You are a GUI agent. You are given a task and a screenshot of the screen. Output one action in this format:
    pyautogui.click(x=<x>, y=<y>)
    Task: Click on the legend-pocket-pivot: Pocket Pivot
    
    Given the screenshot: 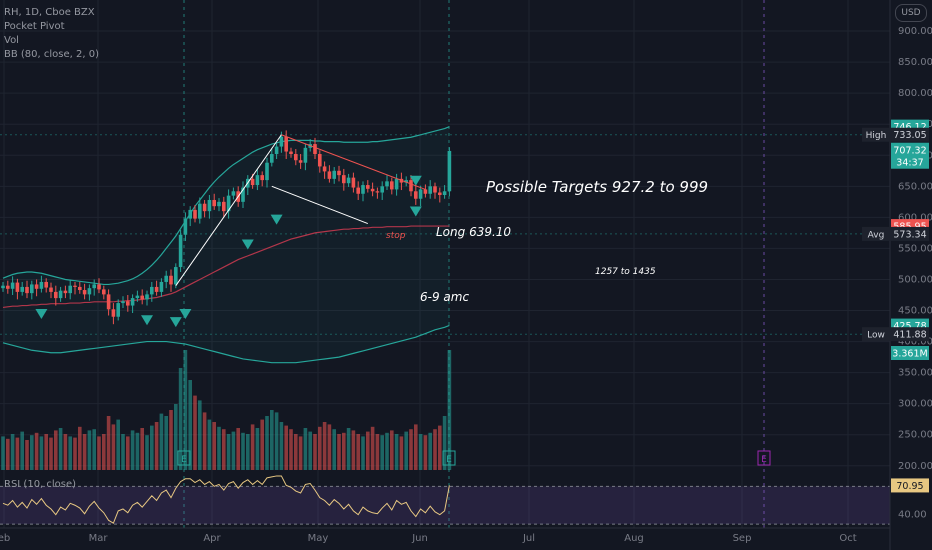 What is the action you would take?
    pyautogui.click(x=34, y=26)
    